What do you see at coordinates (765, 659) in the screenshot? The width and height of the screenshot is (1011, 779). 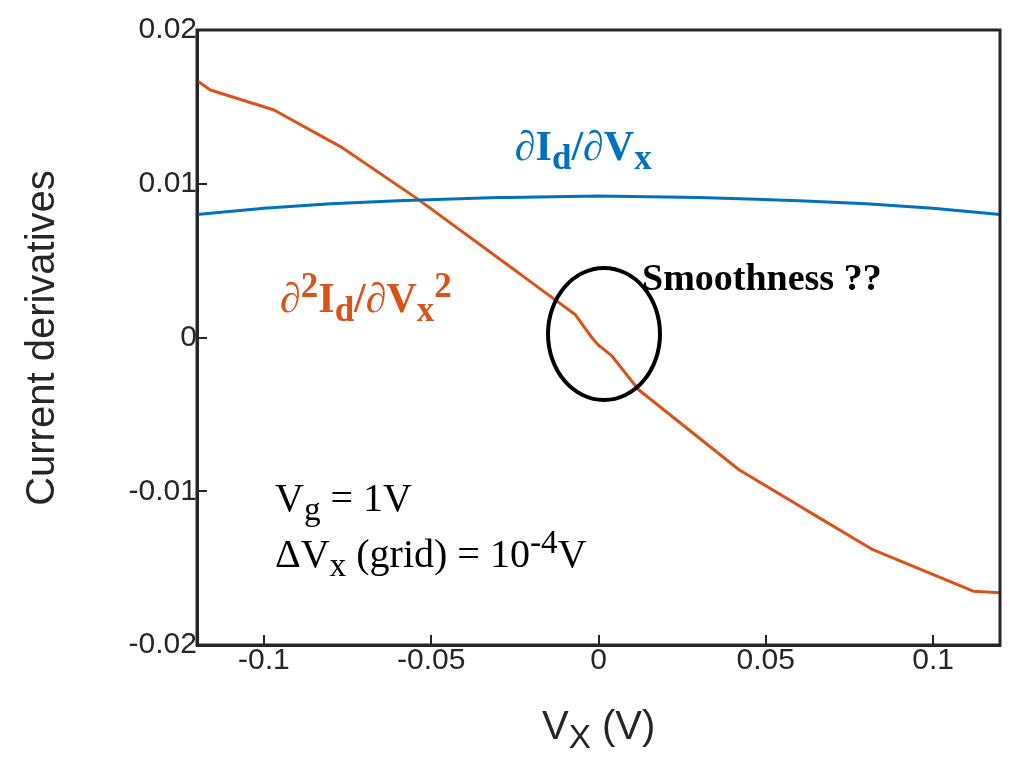 I see `x-tick-label: 0.05` at bounding box center [765, 659].